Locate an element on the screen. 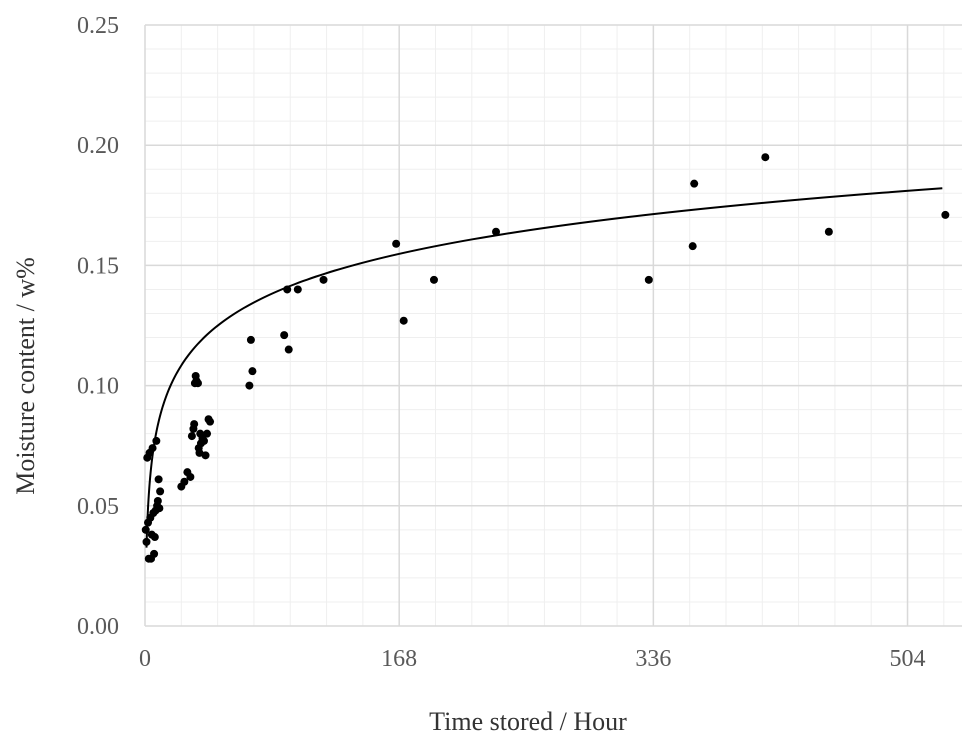 This screenshot has width=965, height=731. y-tick-label: 0.10 is located at coordinates (98, 387).